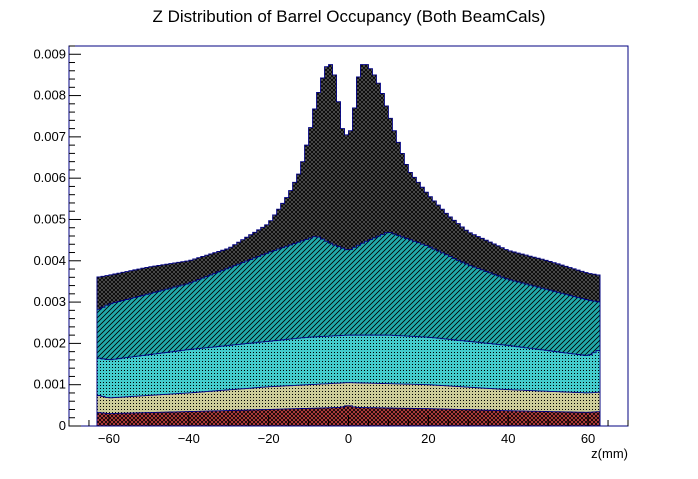 The width and height of the screenshot is (698, 479). What do you see at coordinates (508, 438) in the screenshot?
I see `x-tick-label: 40` at bounding box center [508, 438].